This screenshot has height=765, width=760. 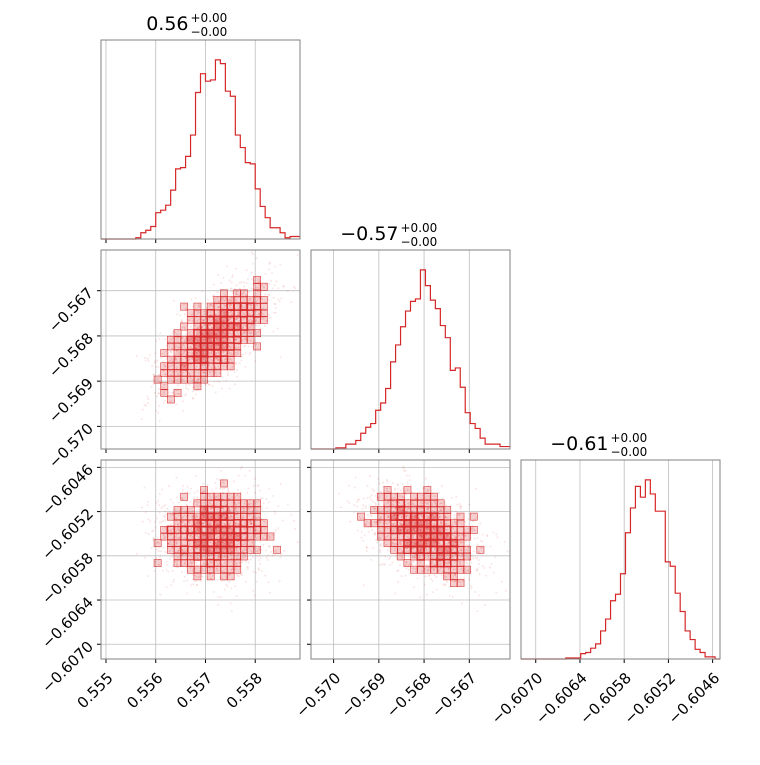 What do you see at coordinates (419, 228) in the screenshot?
I see `param-title-upper-1: +0.00` at bounding box center [419, 228].